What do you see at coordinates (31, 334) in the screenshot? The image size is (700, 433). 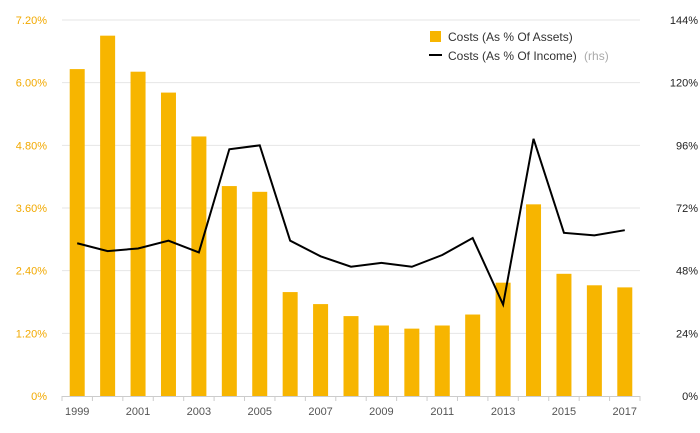 I see `left-tick-label: 1.20%` at bounding box center [31, 334].